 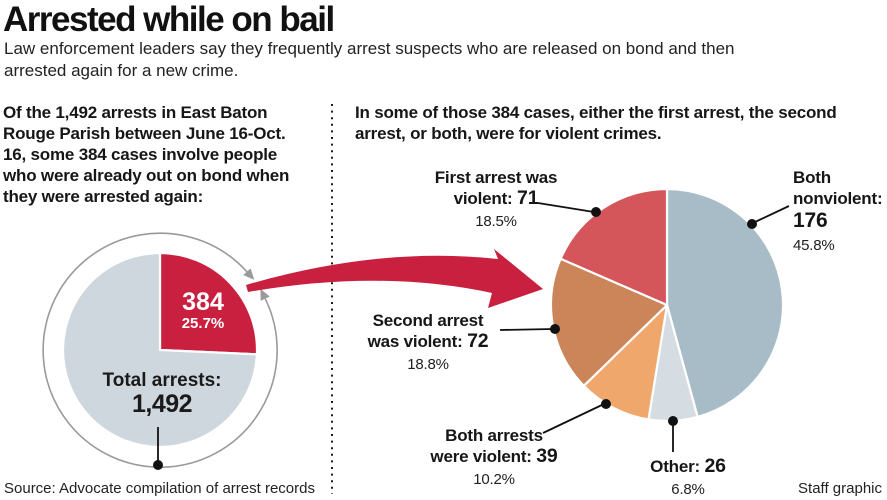 What do you see at coordinates (840, 488) in the screenshot?
I see `staff-credit: Staff graphic` at bounding box center [840, 488].